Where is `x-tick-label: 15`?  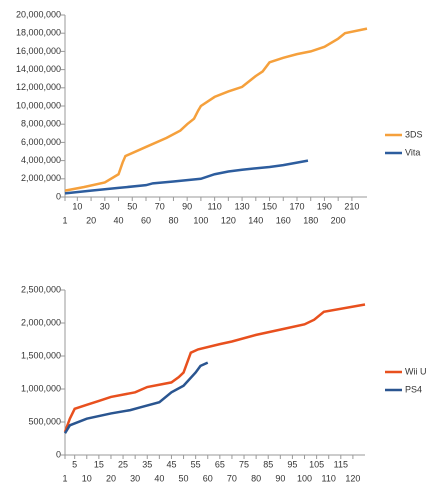 x-tick-label: 15 is located at coordinates (99, 464).